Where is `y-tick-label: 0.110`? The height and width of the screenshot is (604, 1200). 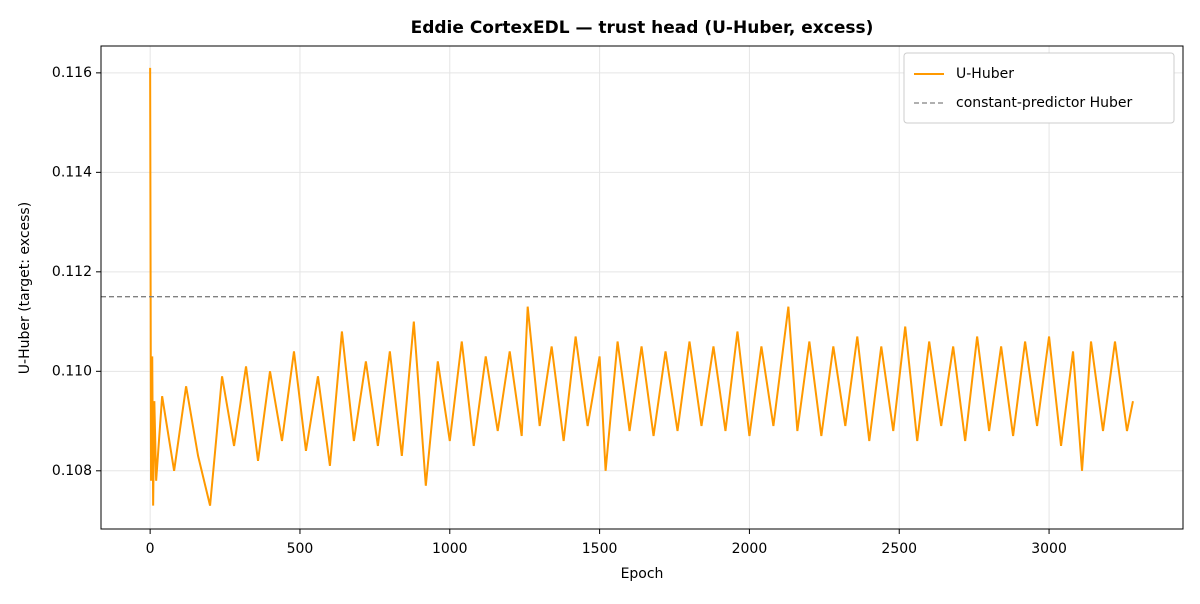
y-tick-label: 0.110 is located at coordinates (72, 371).